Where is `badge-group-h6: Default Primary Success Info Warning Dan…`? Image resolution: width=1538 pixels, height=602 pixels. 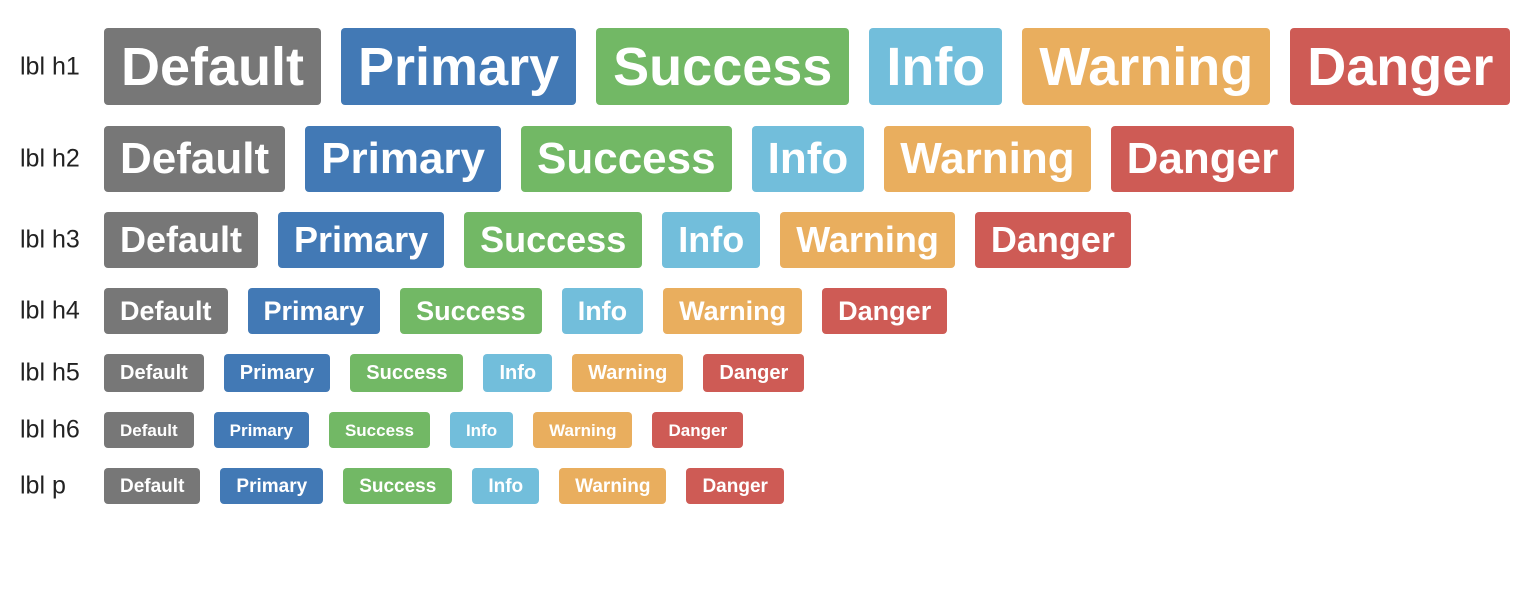 badge-group-h6: Default Primary Success Info Warning Dan… is located at coordinates (433, 430).